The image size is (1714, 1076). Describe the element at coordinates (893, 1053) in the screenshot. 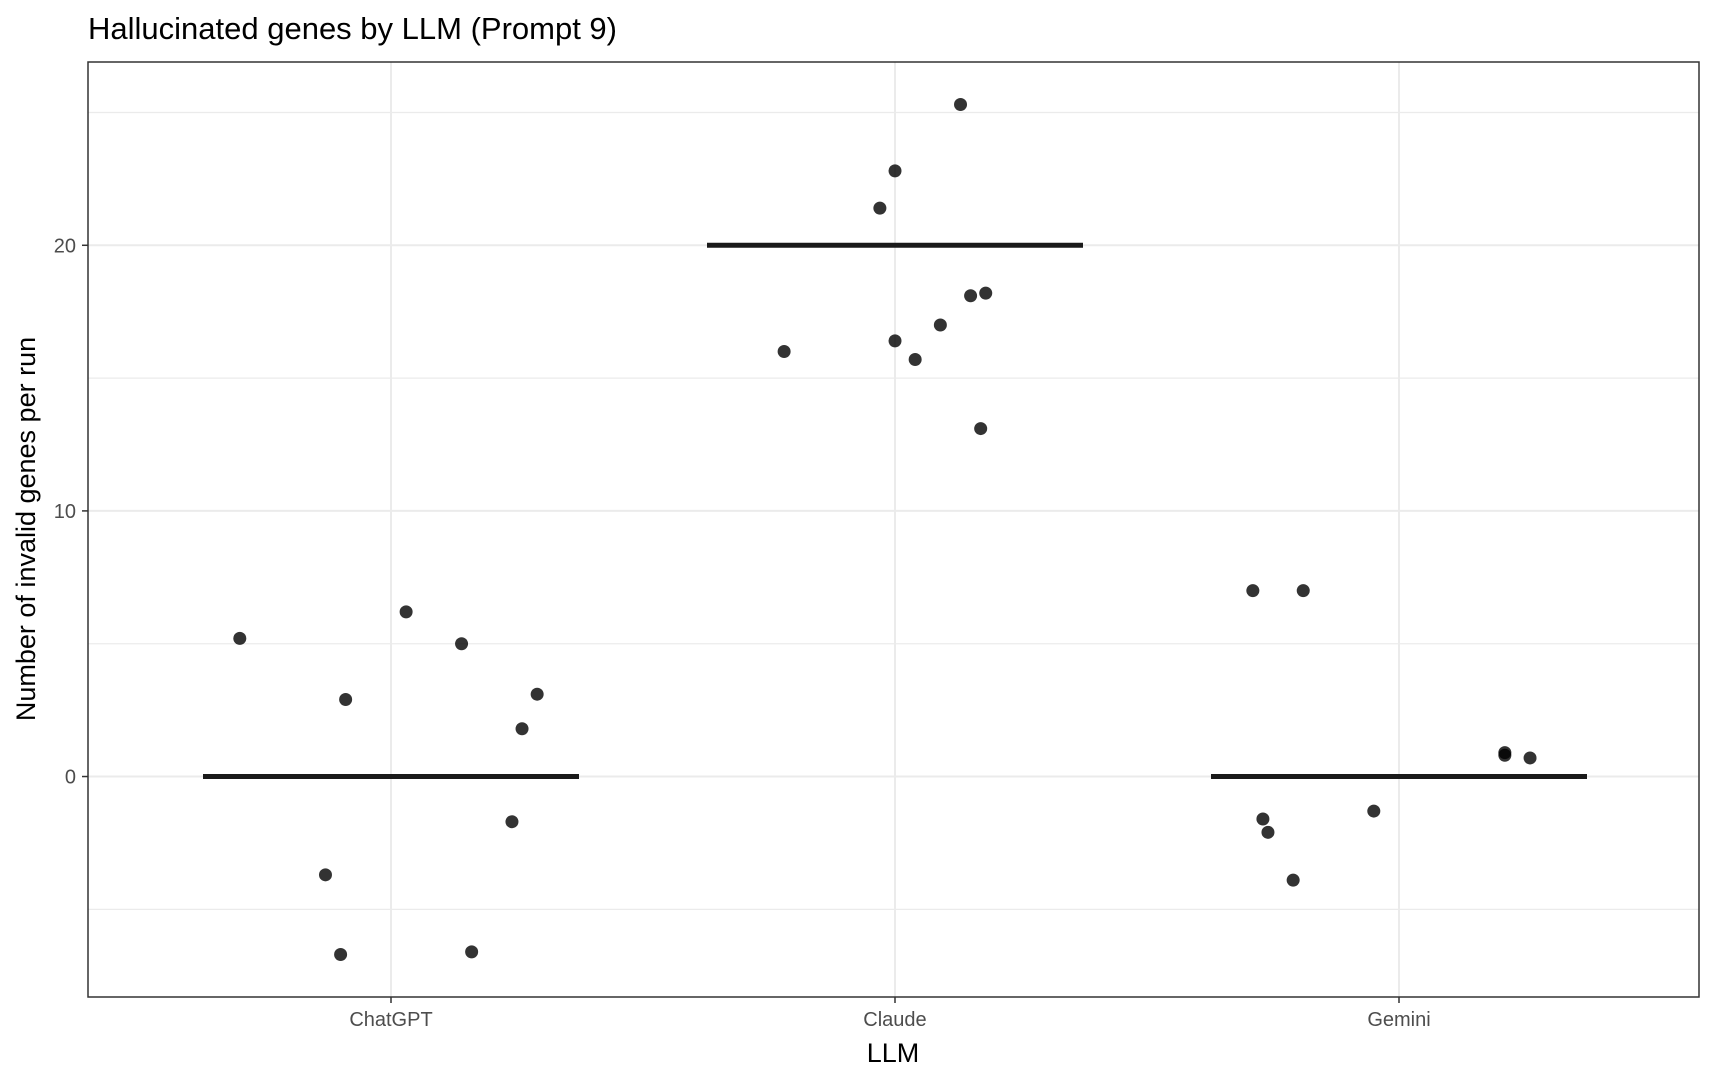

I see `x-axis-title: LLM` at that location.